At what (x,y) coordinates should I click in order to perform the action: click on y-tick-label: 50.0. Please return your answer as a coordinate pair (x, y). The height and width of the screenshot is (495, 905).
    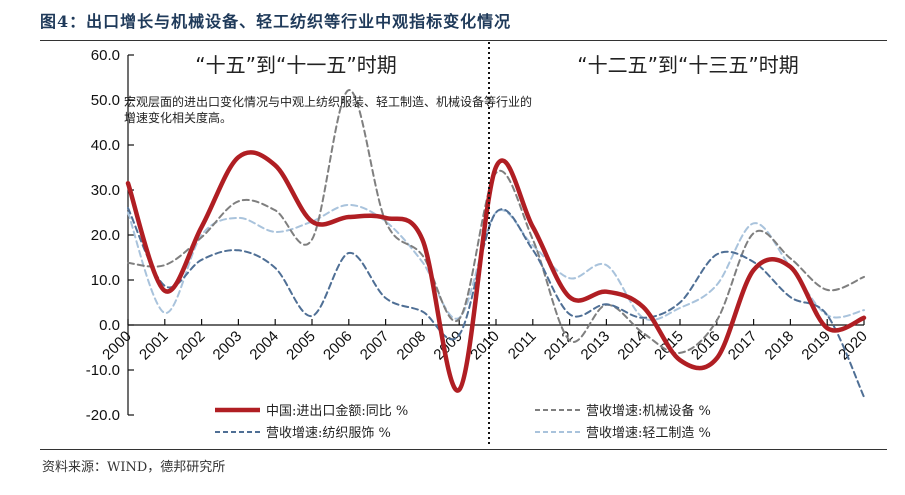
    Looking at the image, I should click on (105, 100).